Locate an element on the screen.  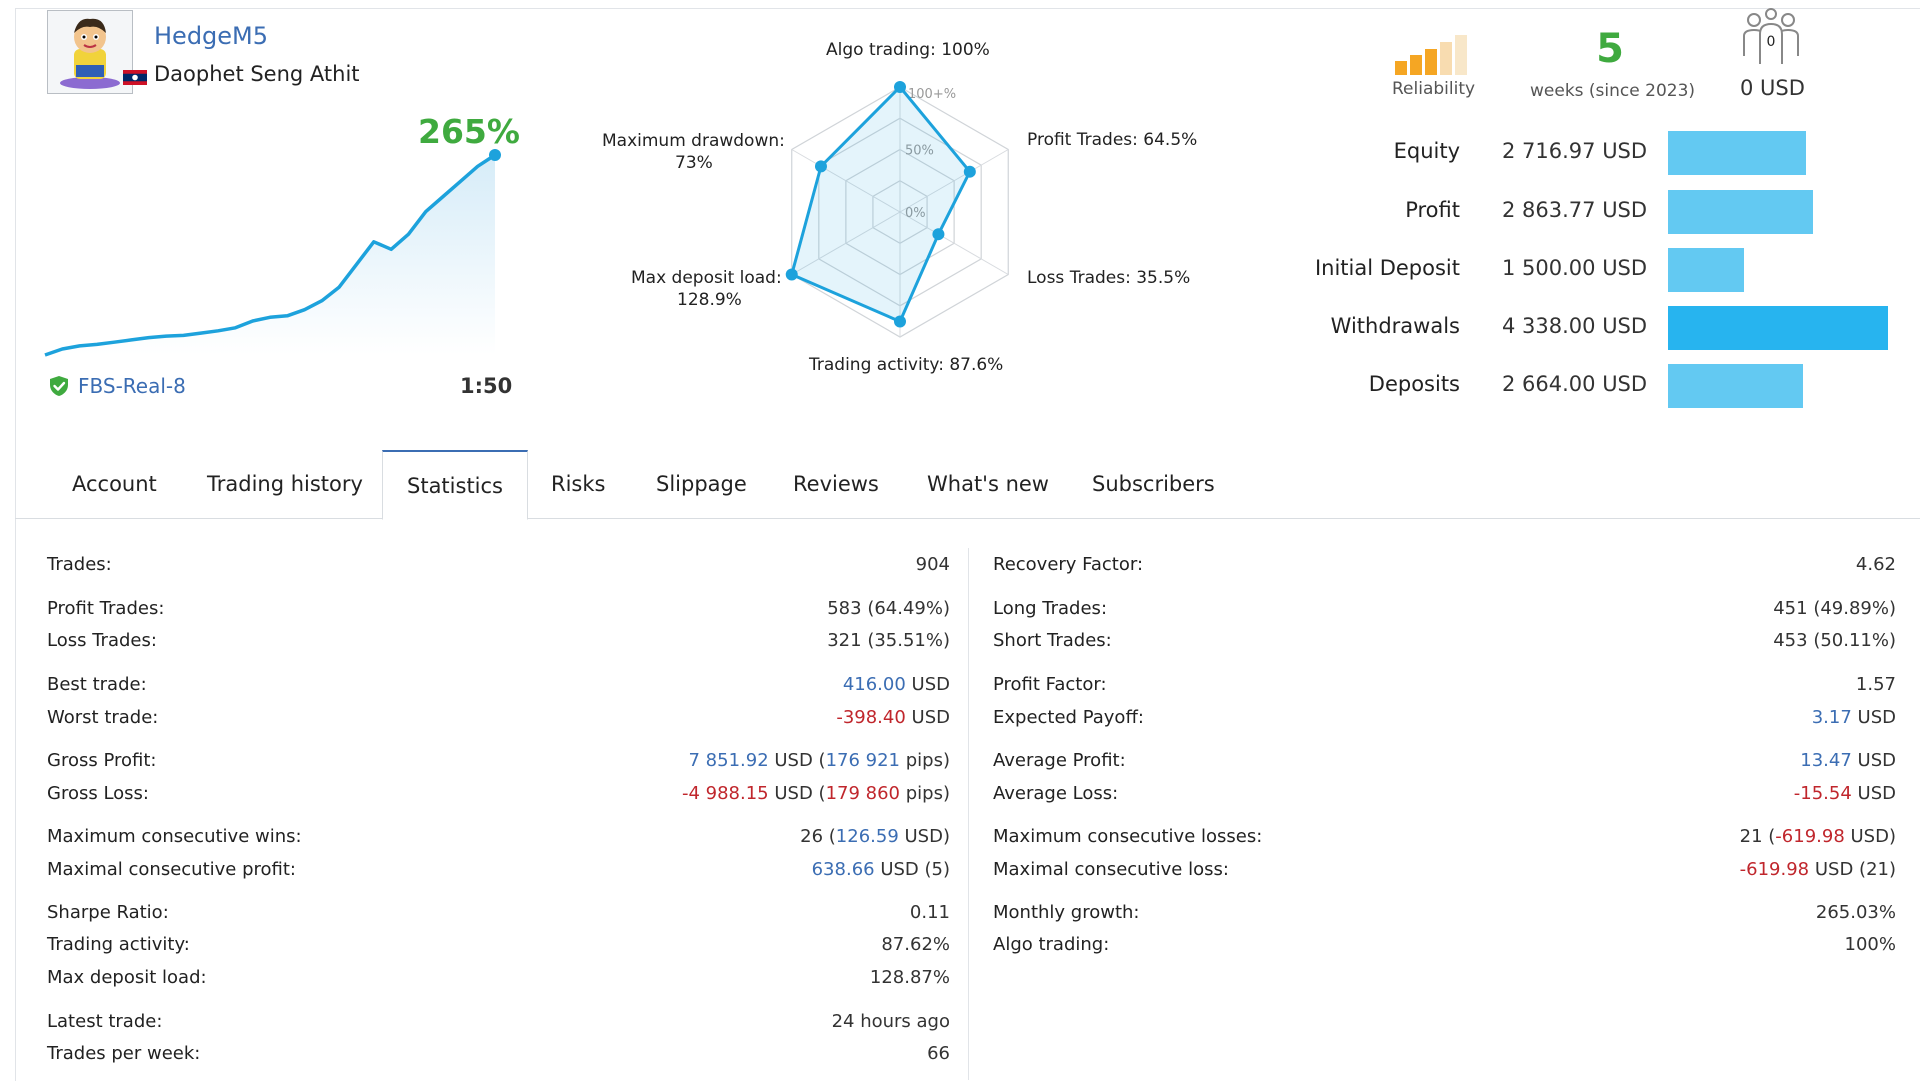
worst-trade-amount: -398.40 is located at coordinates (871, 717).